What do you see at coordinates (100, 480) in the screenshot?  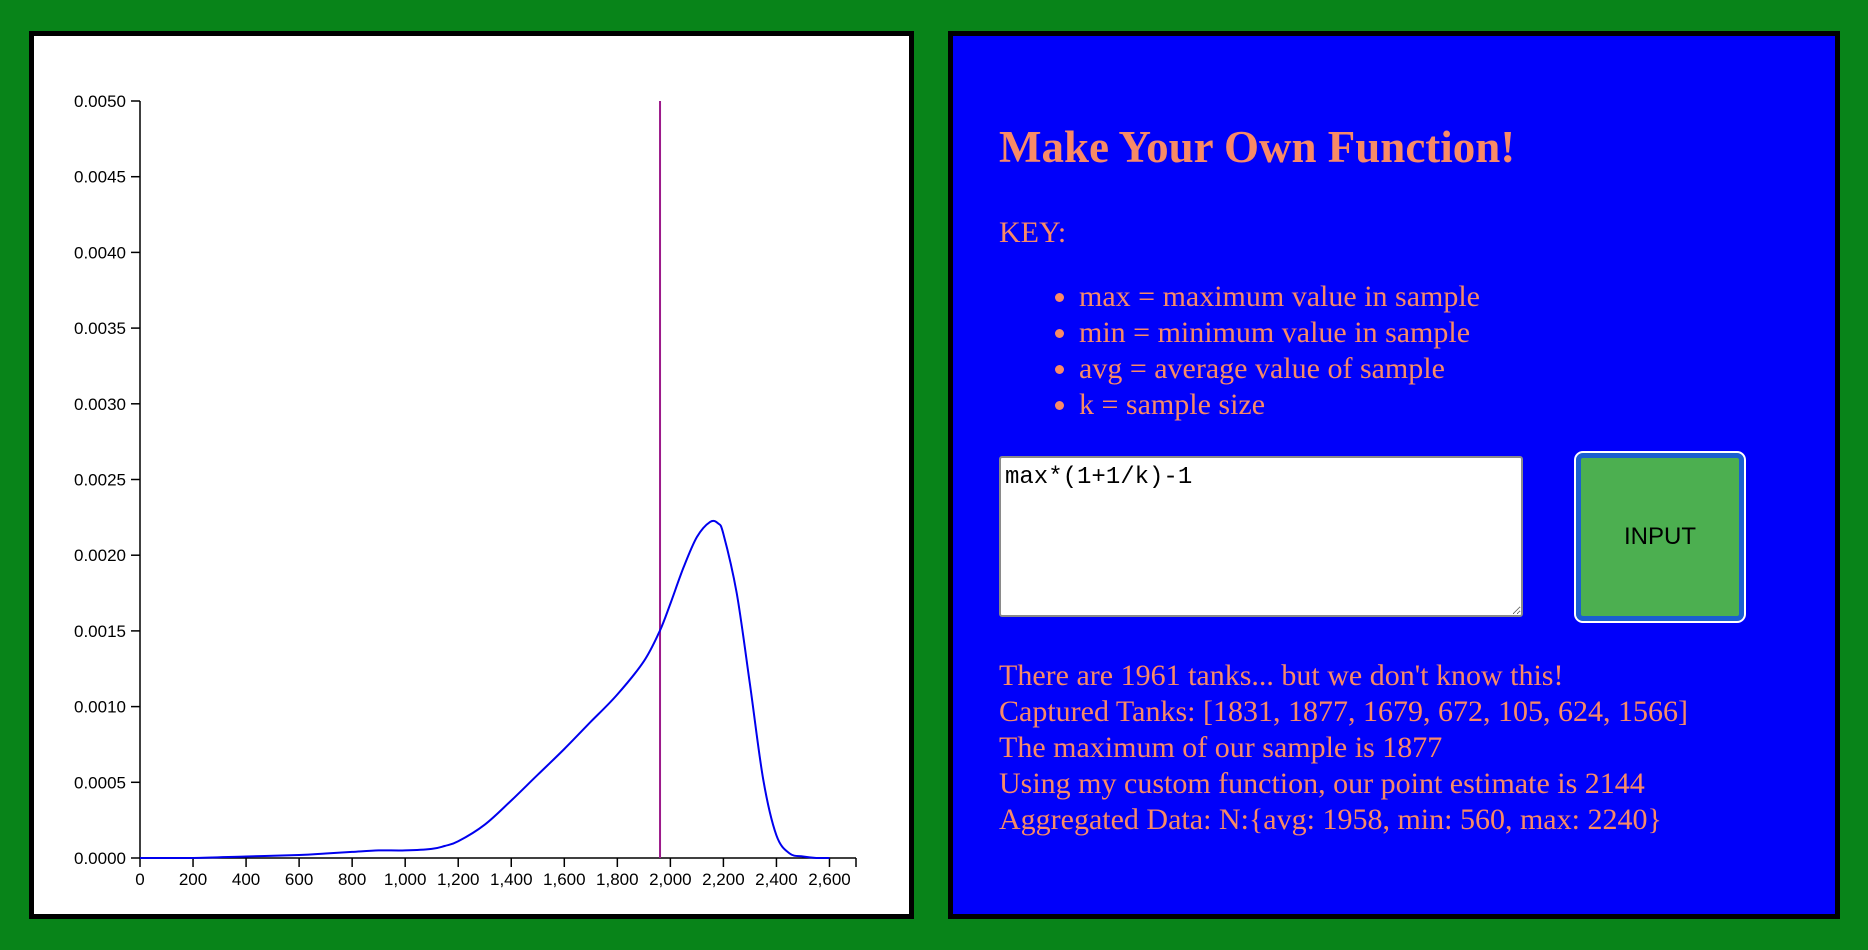 I see `y-tick-label: 0.0025` at bounding box center [100, 480].